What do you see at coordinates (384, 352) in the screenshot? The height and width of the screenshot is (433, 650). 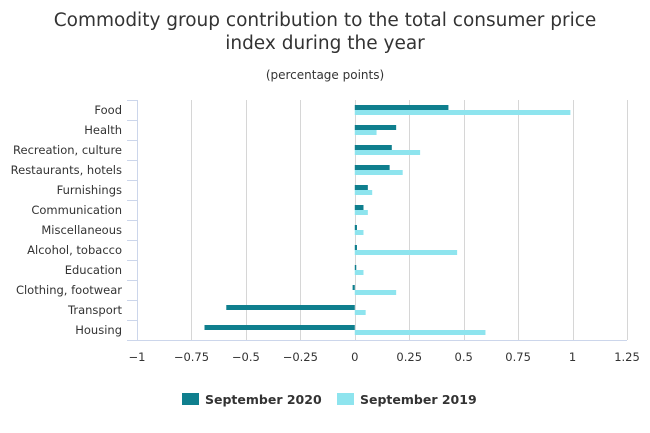 I see `value-axis: −1 −0.75 −0.5 −0.25 0 0.25 0.5 0.75 1 1.25` at bounding box center [384, 352].